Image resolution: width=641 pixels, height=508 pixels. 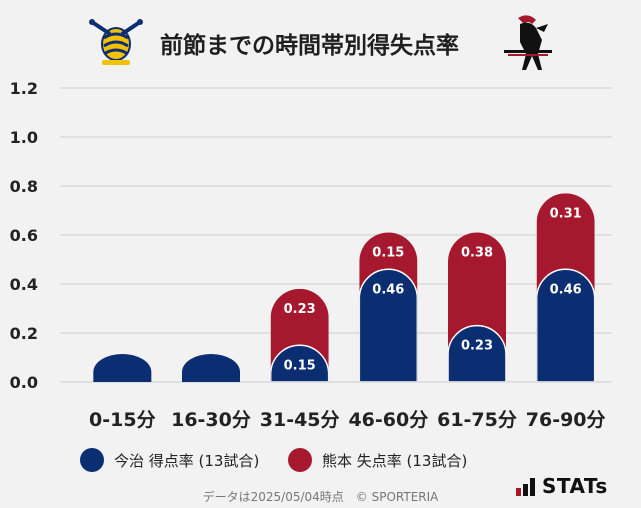 I want to click on y-tick-label: 0.8, so click(x=24, y=186).